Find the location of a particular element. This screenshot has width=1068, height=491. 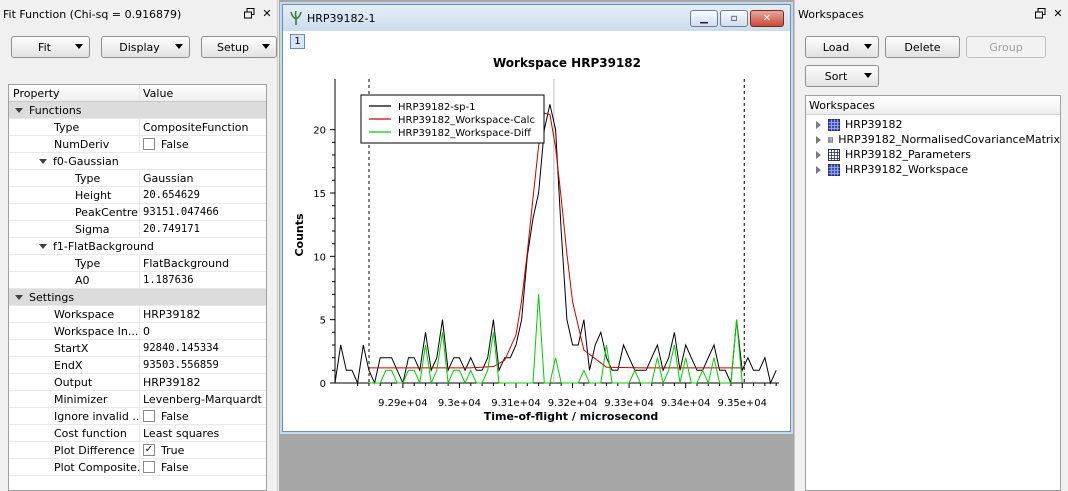

property-row: NumDeriv False is located at coordinates (137, 144).